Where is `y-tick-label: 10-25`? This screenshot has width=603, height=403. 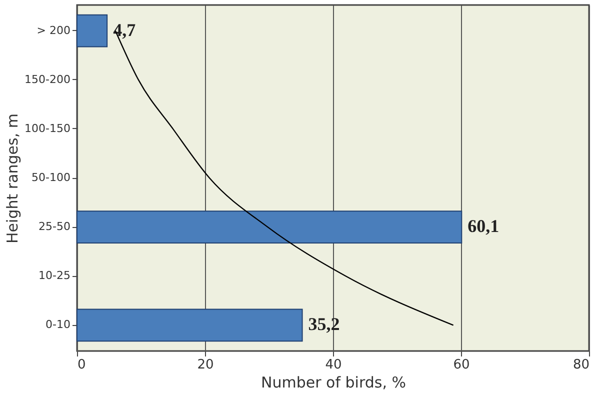 y-tick-label: 10-25 is located at coordinates (54, 275).